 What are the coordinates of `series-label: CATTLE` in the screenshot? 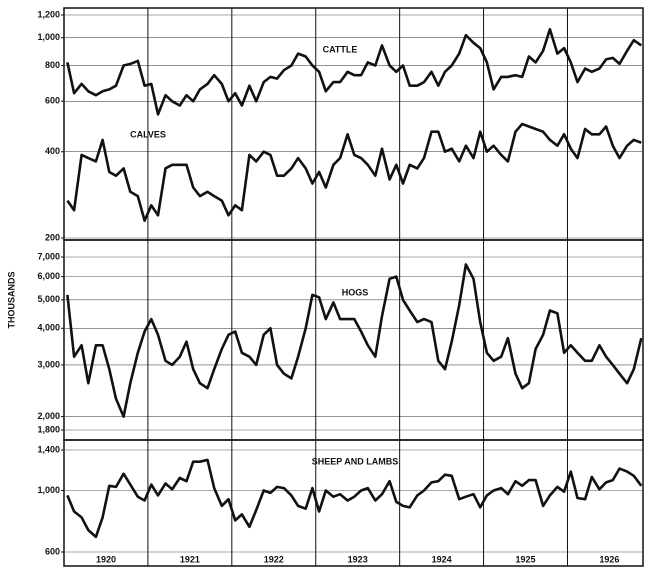 It's located at (340, 49).